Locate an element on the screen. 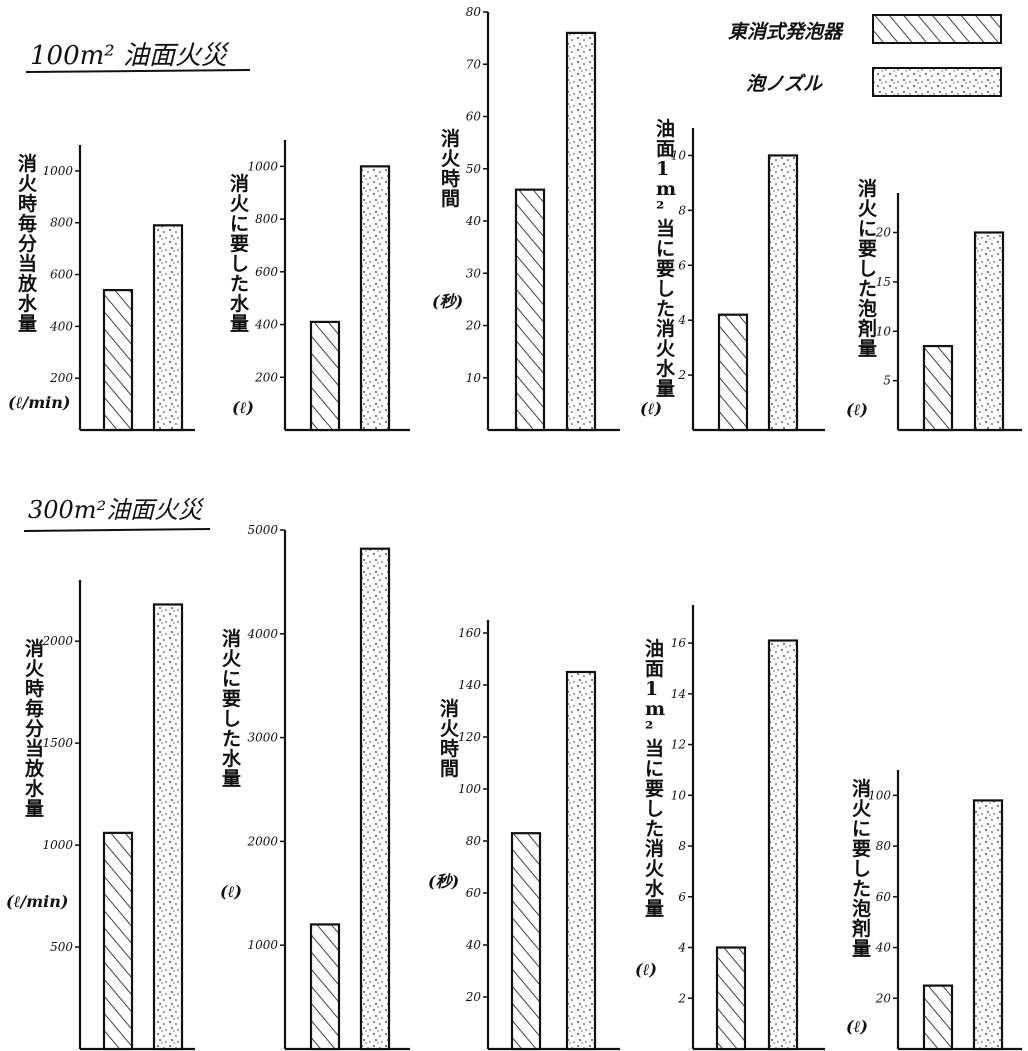  y-tick-label: 70 is located at coordinates (474, 64).